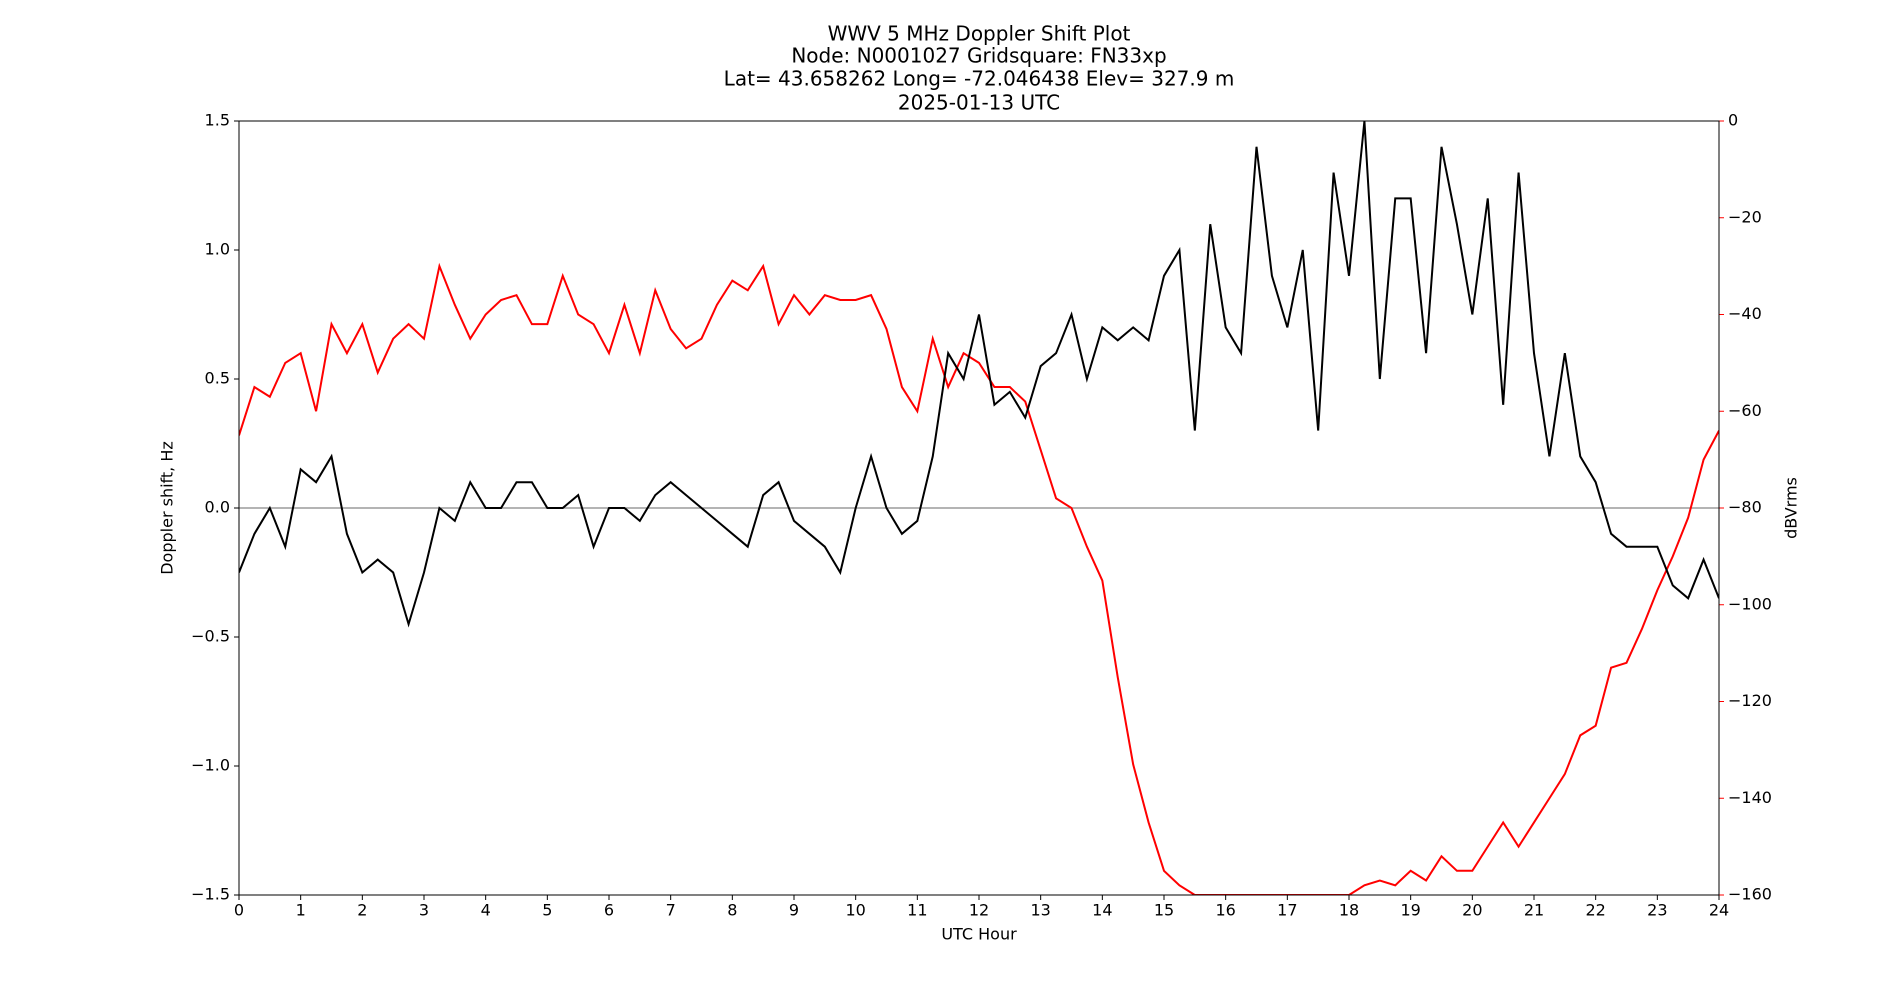  Describe the element at coordinates (1225, 910) in the screenshot. I see `x-tick-label: 16` at that location.